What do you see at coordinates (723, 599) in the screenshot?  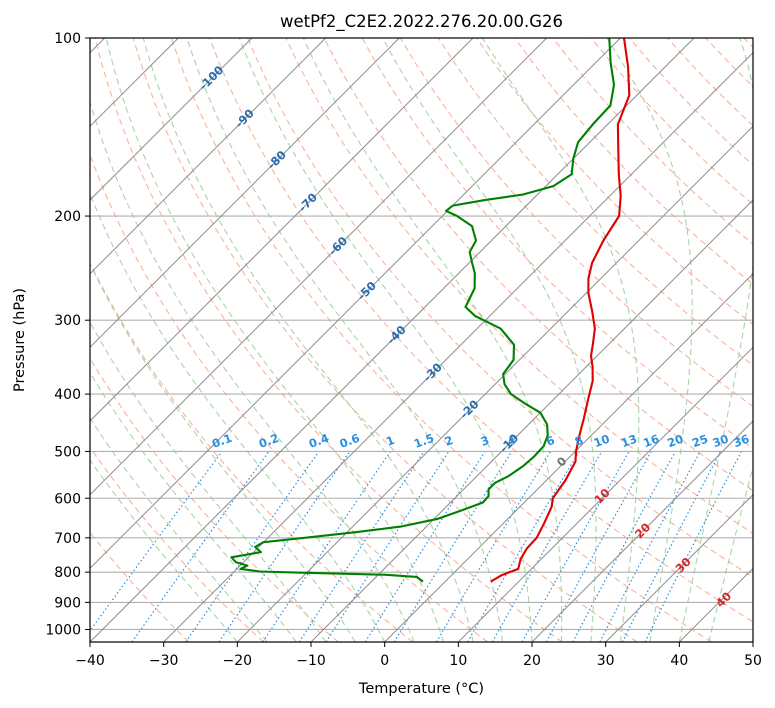 I see `moist-adiabat-label: 40` at bounding box center [723, 599].